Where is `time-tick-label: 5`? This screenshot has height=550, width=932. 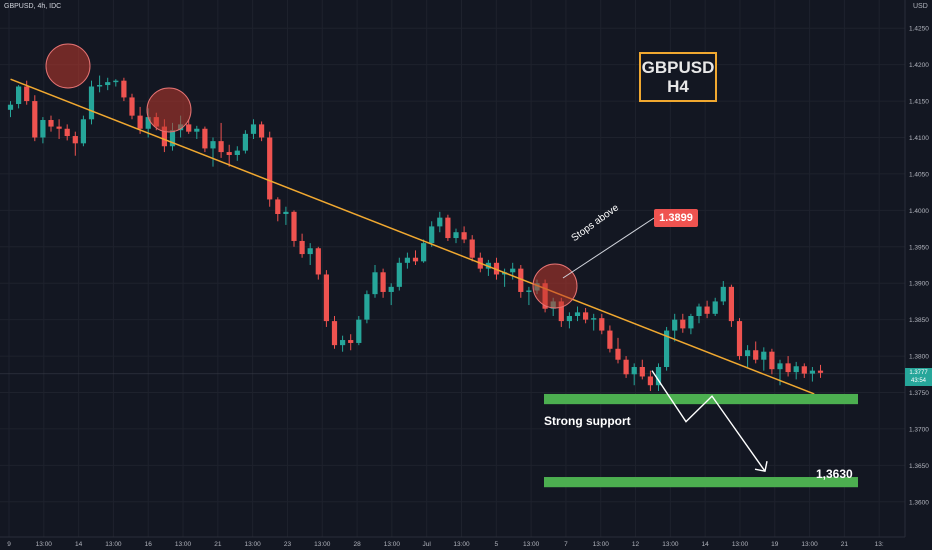
time-tick-label: 5 is located at coordinates (496, 544).